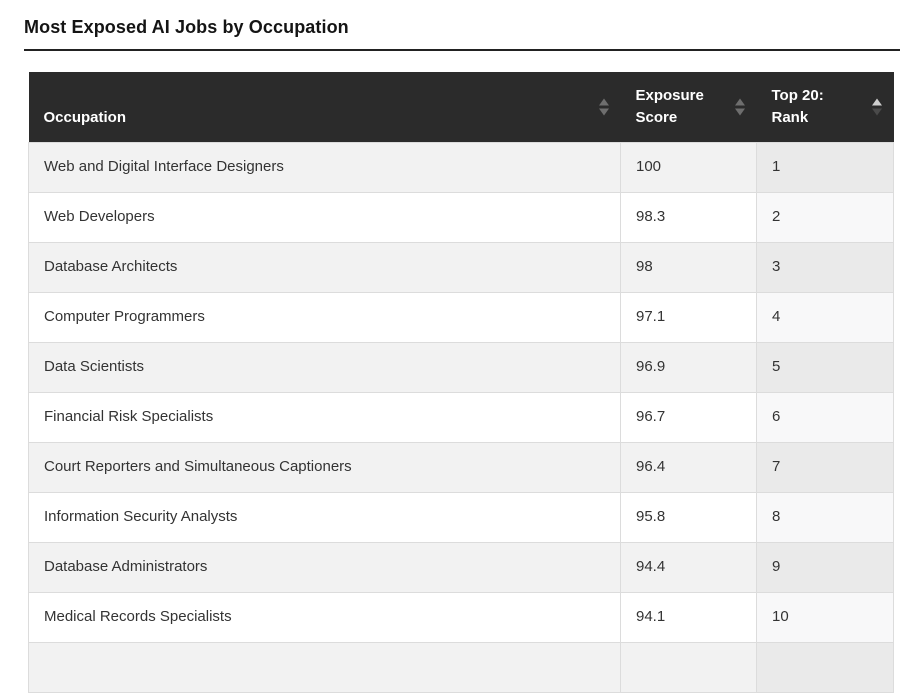 This screenshot has width=900, height=693. I want to click on cell-occupation: Computer Programmers, so click(324, 317).